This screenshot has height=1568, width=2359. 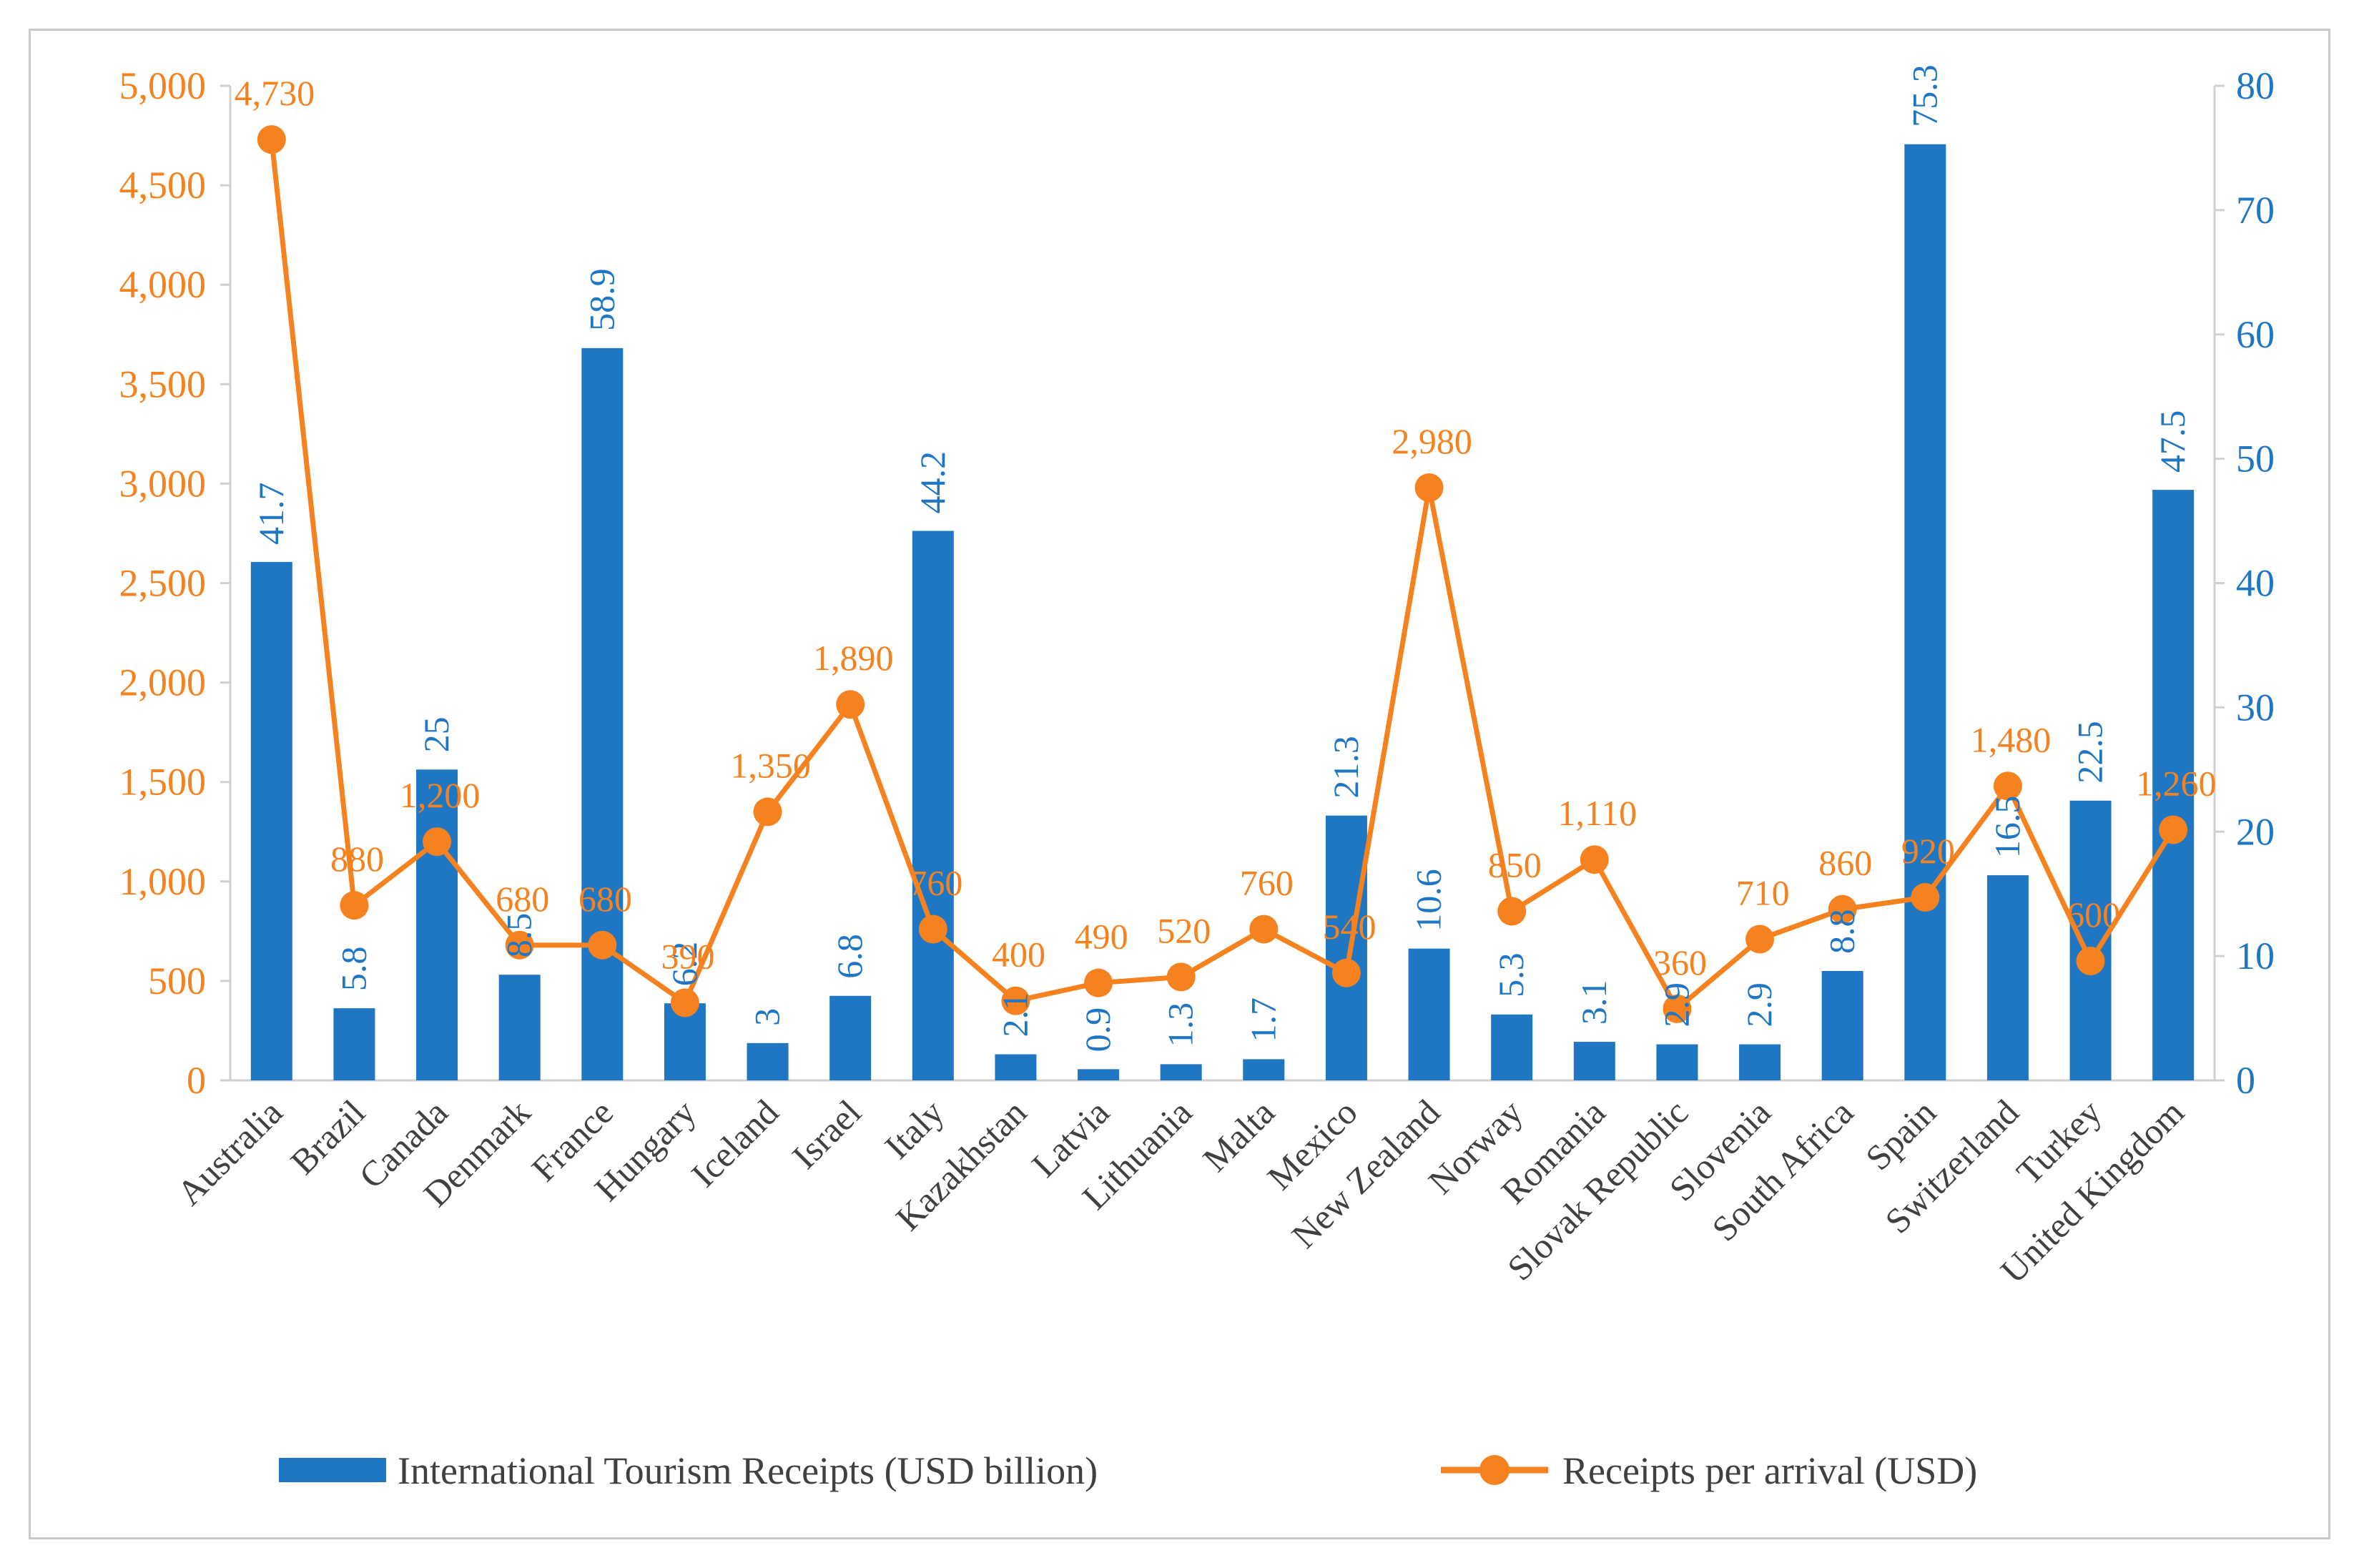 What do you see at coordinates (440, 795) in the screenshot?
I see `line-value-label: 1,200` at bounding box center [440, 795].